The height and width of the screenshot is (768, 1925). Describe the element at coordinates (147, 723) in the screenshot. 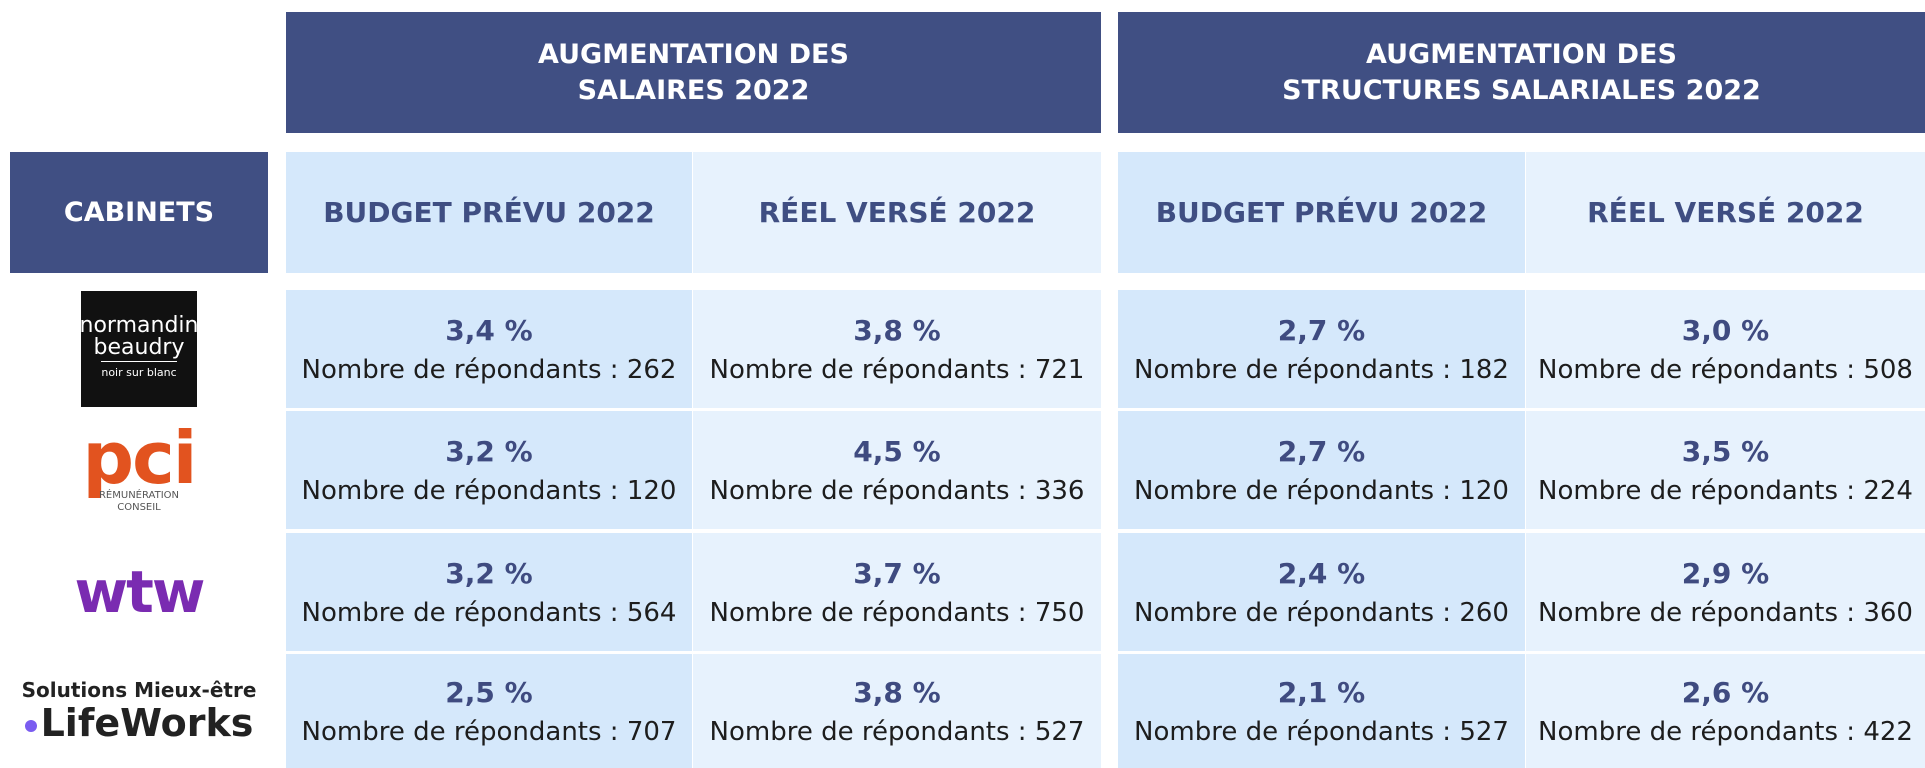

I see `logo-text: LifeWorks` at that location.